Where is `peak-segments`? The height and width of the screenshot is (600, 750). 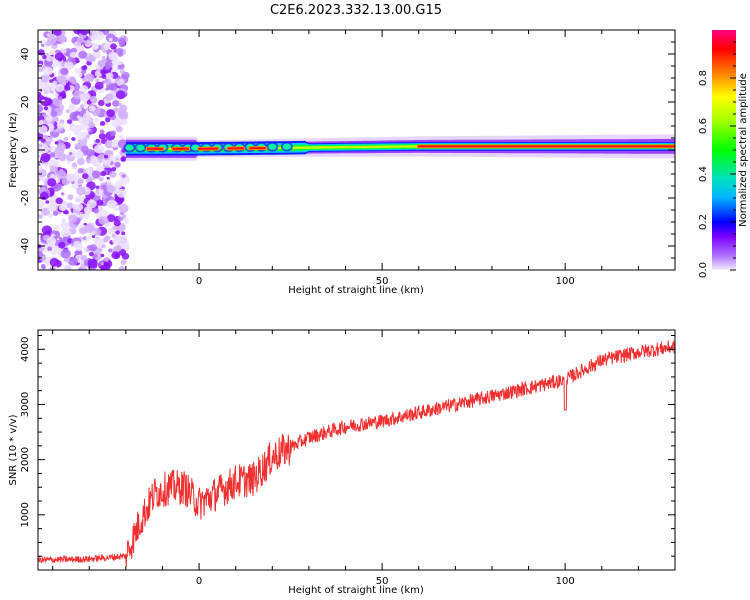 peak-segments is located at coordinates (410, 147).